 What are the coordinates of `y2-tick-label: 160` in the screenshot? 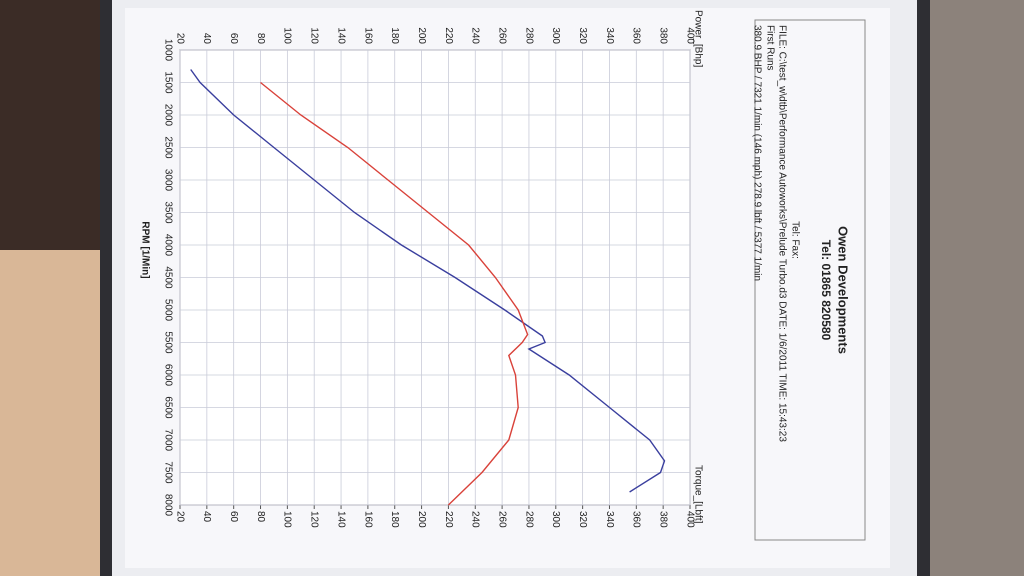 It's located at (367, 519).